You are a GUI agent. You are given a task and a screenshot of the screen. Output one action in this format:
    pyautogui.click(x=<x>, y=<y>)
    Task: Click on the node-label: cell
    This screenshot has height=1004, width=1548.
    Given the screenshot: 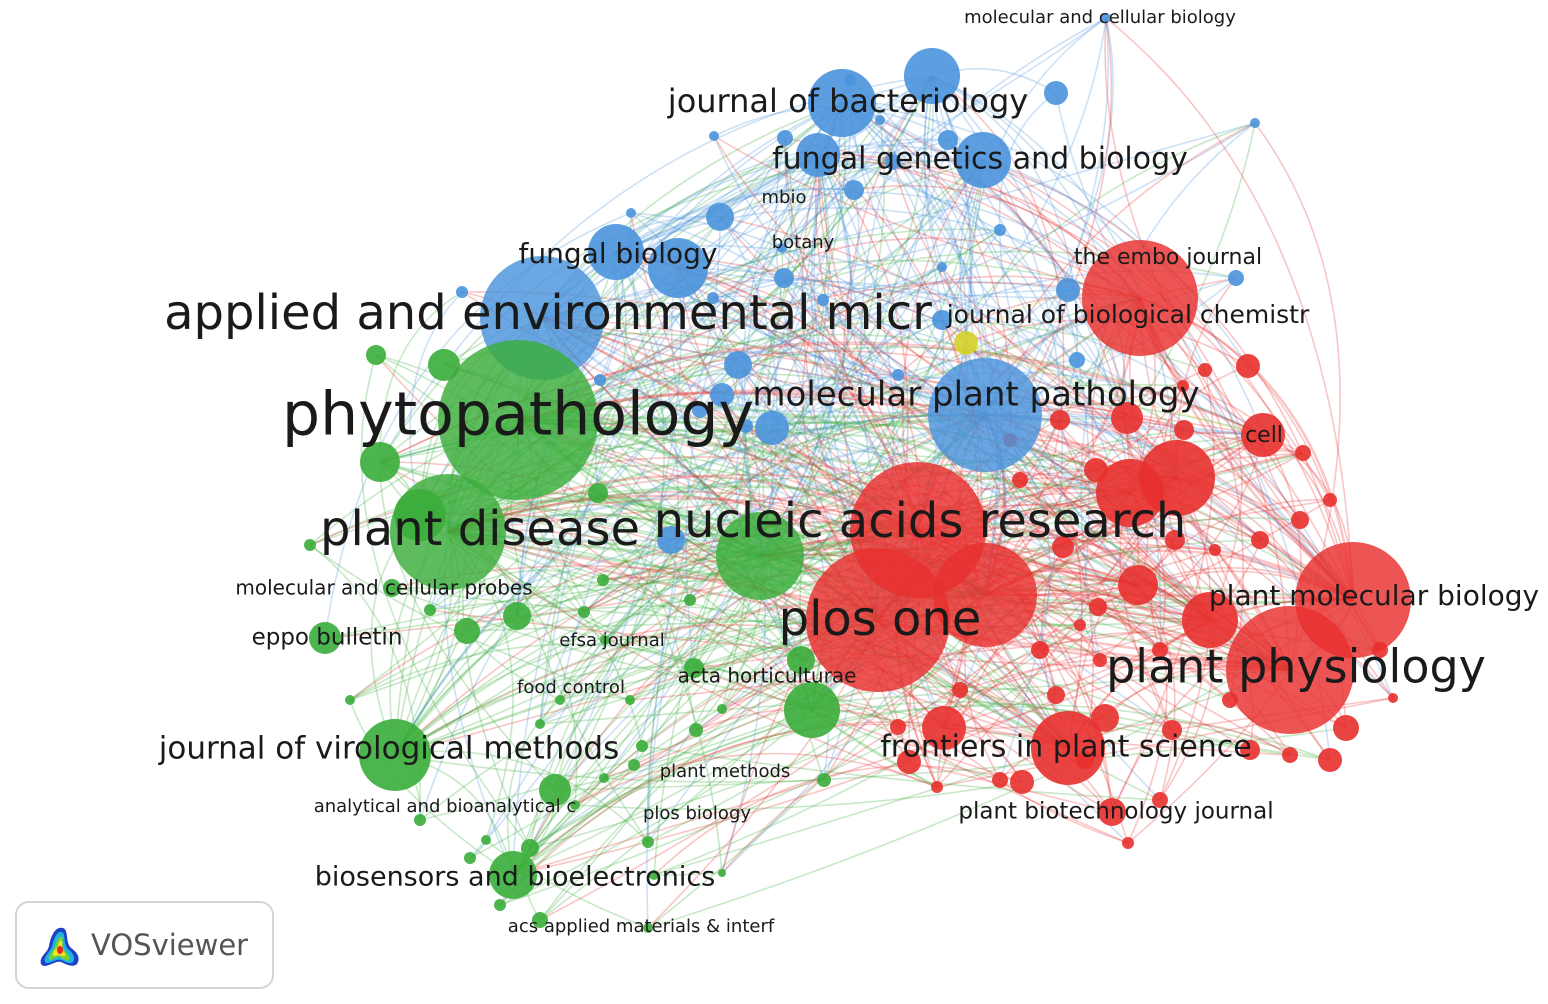 What is the action you would take?
    pyautogui.click(x=1264, y=435)
    